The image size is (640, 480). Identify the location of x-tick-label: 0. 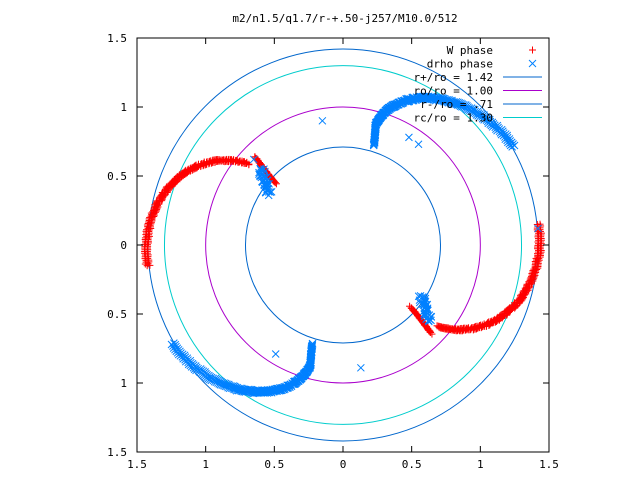
(343, 464).